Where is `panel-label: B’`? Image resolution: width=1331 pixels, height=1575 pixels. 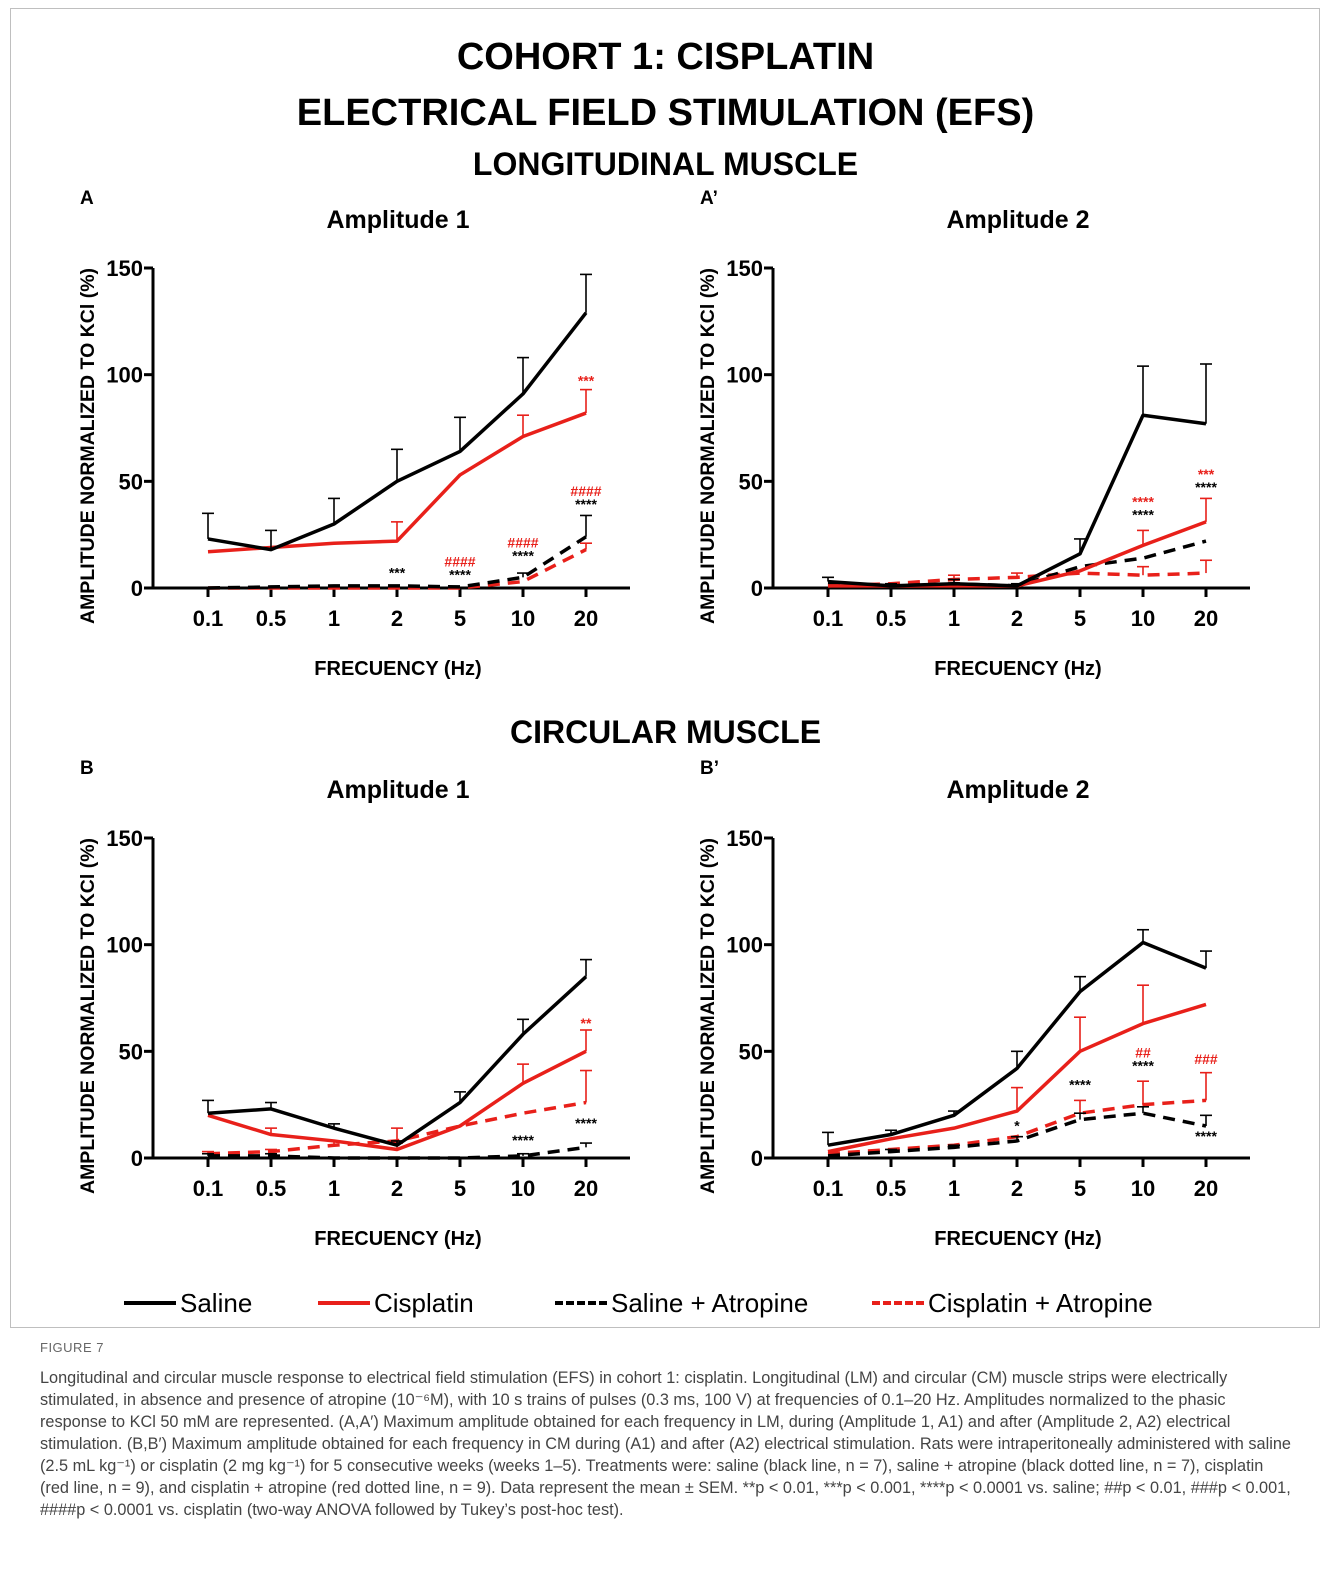 panel-label: B’ is located at coordinates (709, 768).